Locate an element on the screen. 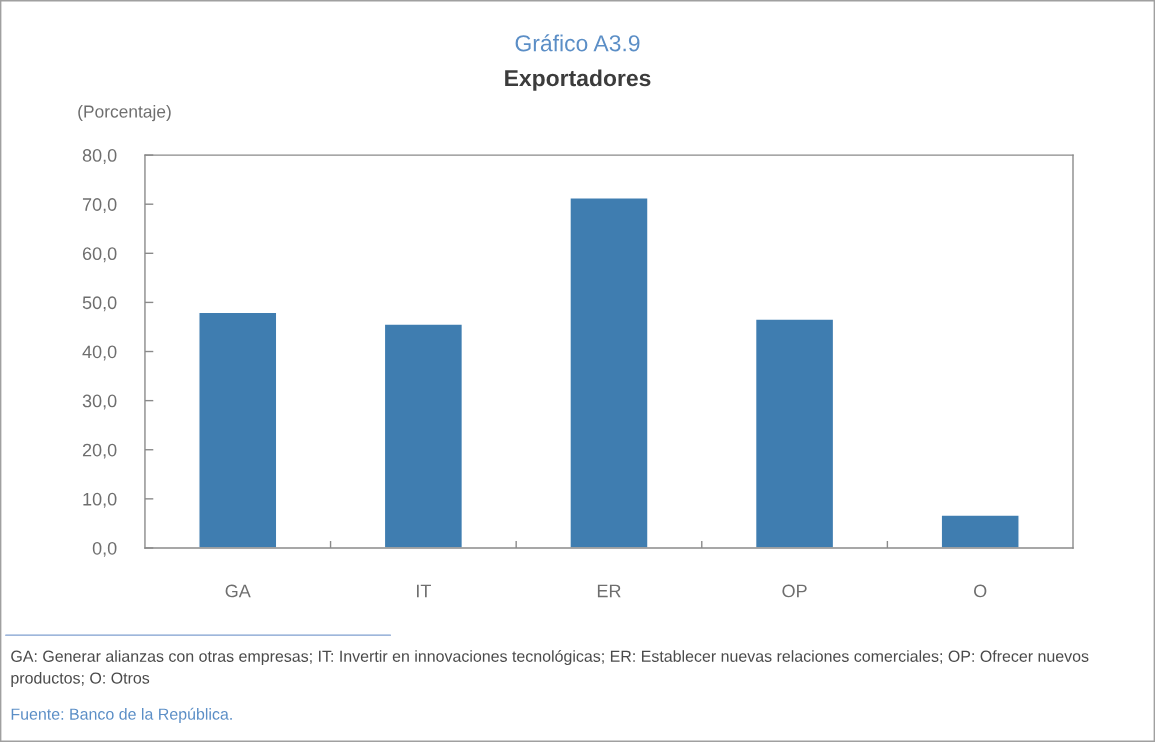 This screenshot has height=742, width=1155. y-tick-label: 10,0 is located at coordinates (100, 500).